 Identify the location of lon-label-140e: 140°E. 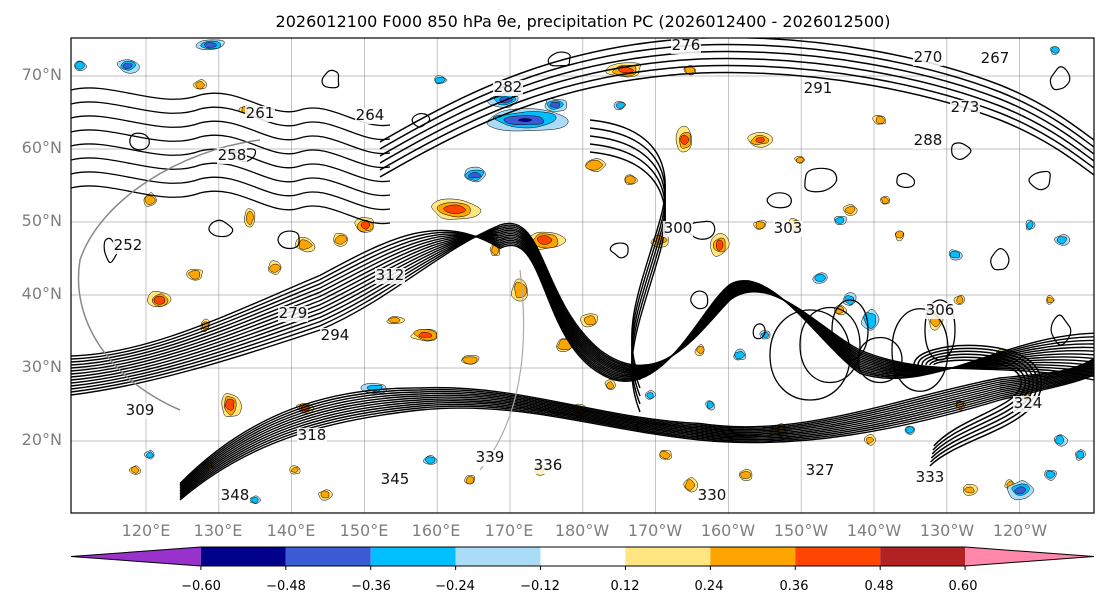
(291, 530).